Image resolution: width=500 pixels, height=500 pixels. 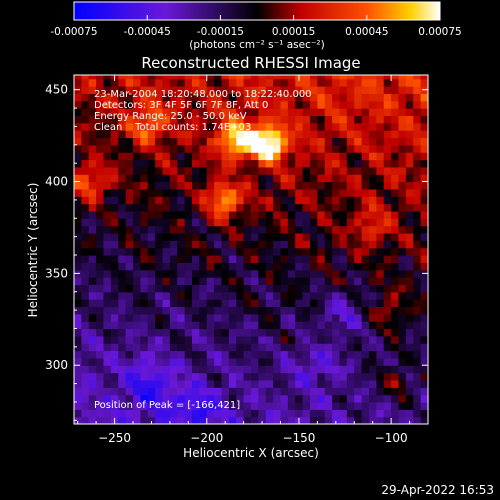 I want to click on chart-title: Reconstructed RHESSI Image, so click(x=250, y=63).